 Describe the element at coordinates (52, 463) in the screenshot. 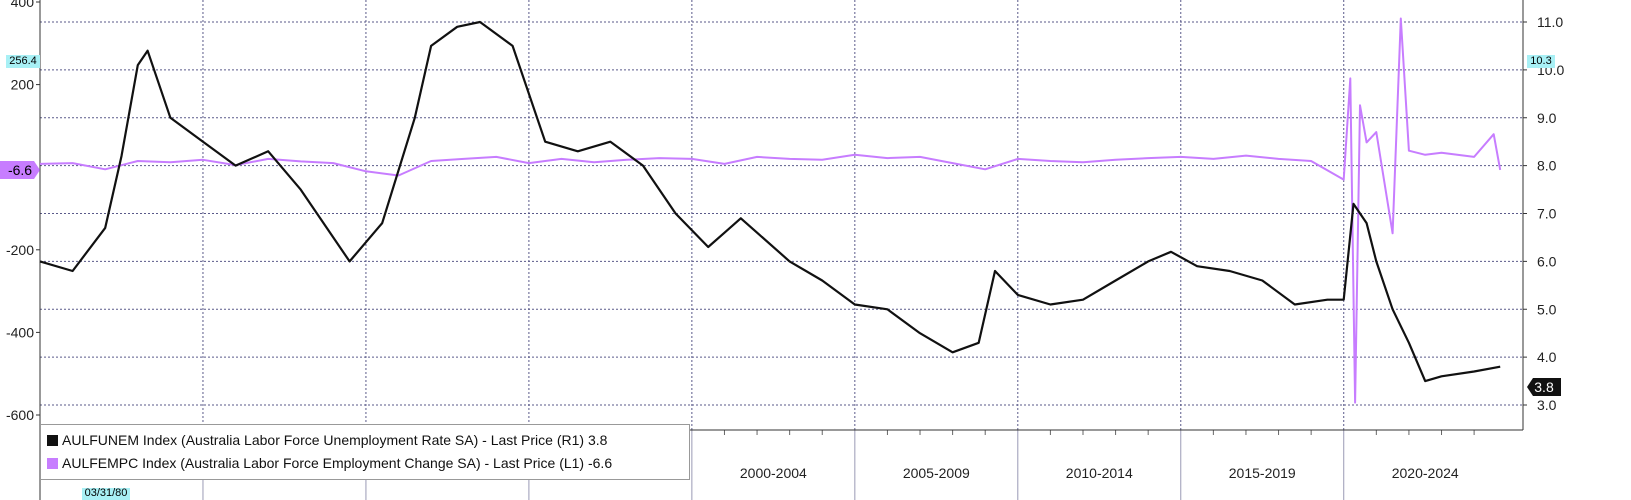

I see `legend-swatch-employment` at that location.